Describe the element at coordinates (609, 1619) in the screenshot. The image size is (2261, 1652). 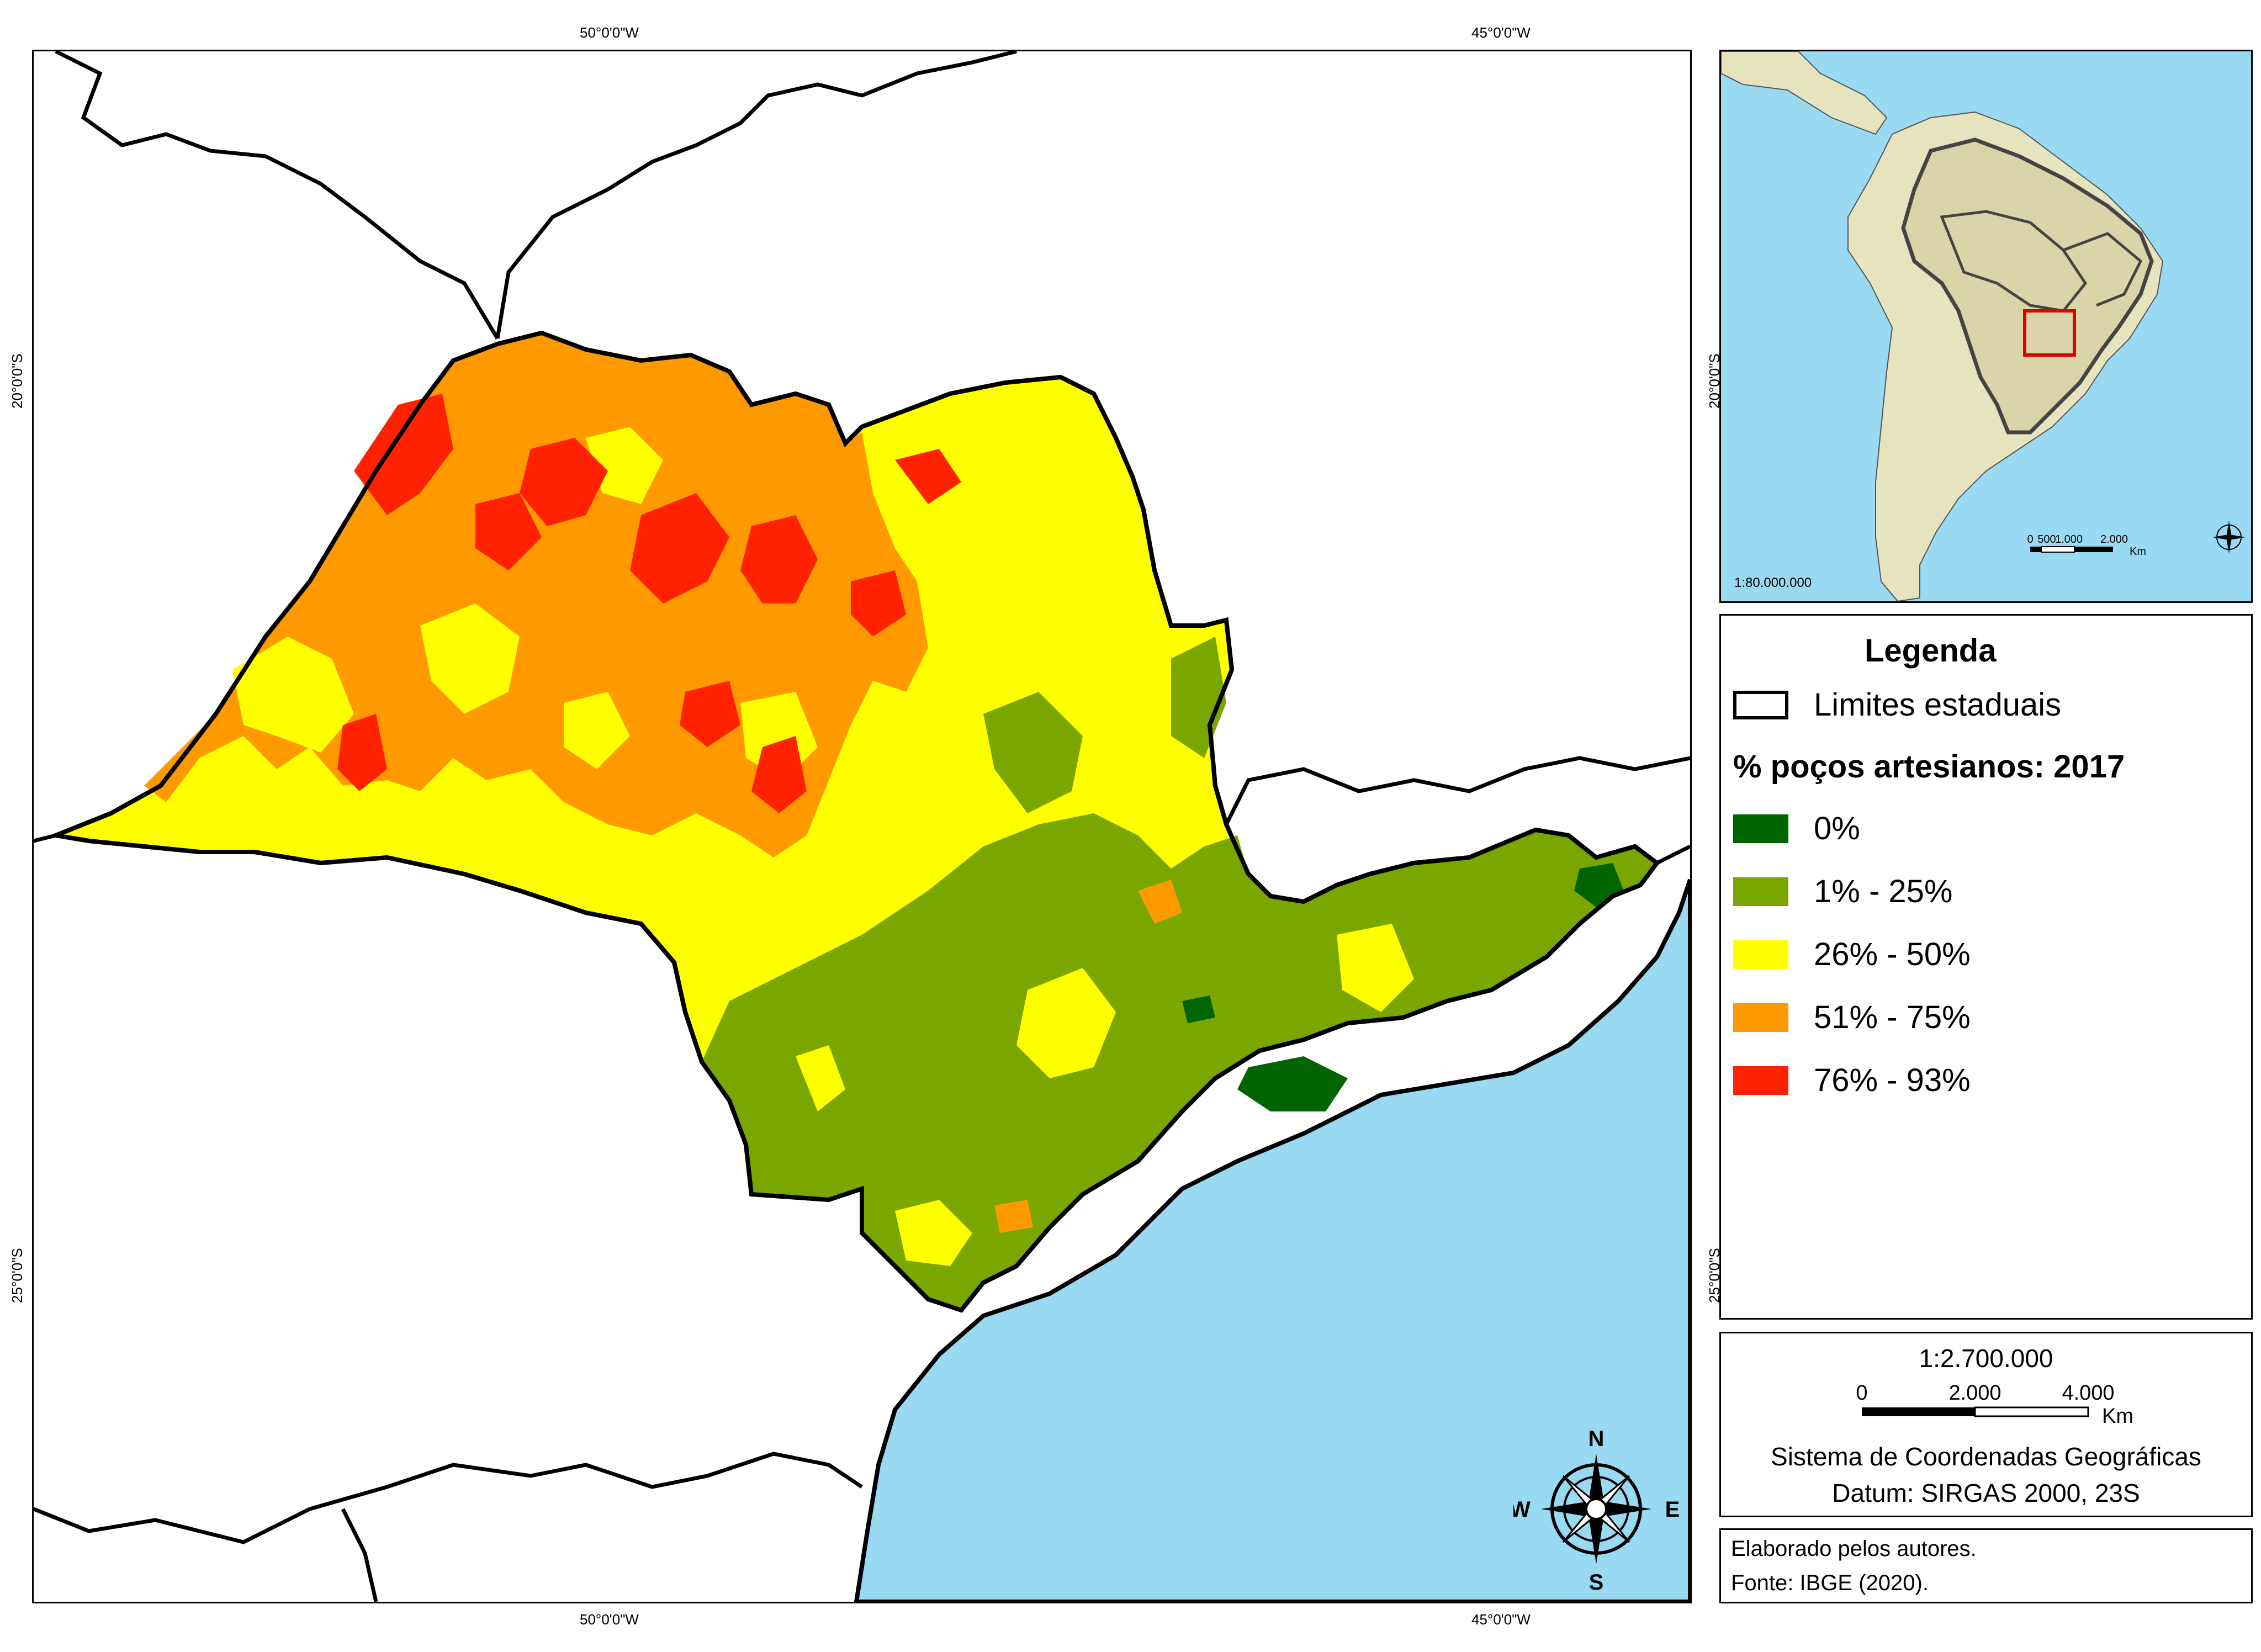
I see `lon-label-bottom-left: 50°0'0"W` at that location.